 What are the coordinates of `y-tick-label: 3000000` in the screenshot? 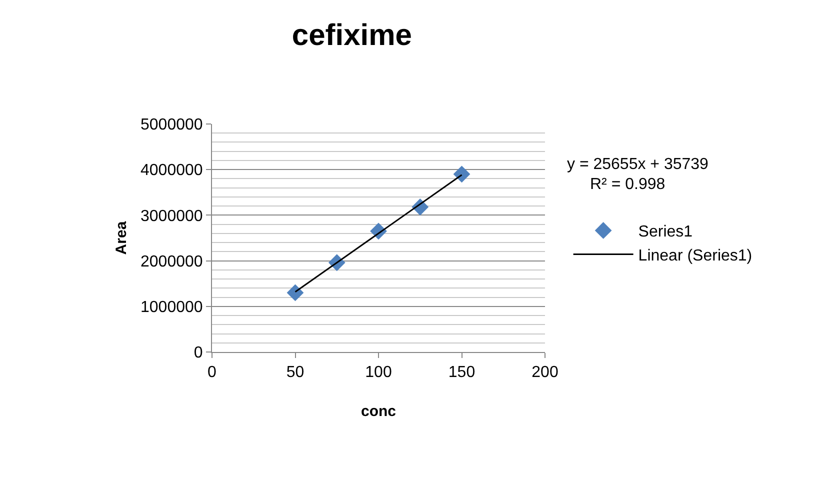 It's located at (171, 216).